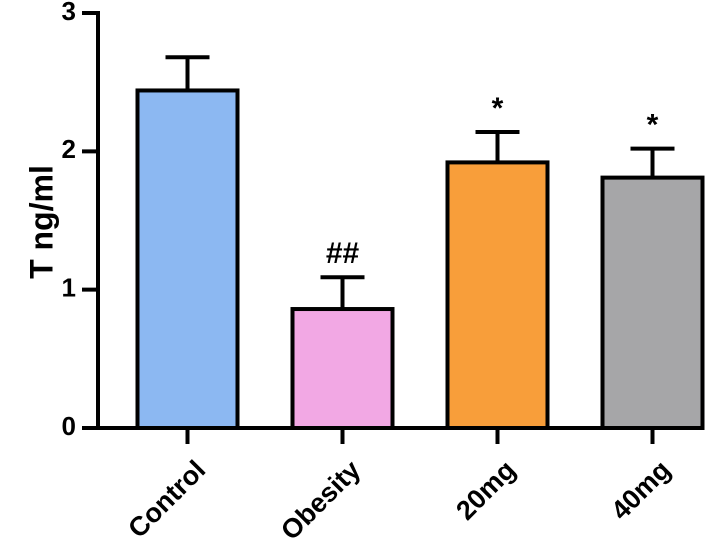  Describe the element at coordinates (69, 149) in the screenshot. I see `y-tick-label: 2` at that location.